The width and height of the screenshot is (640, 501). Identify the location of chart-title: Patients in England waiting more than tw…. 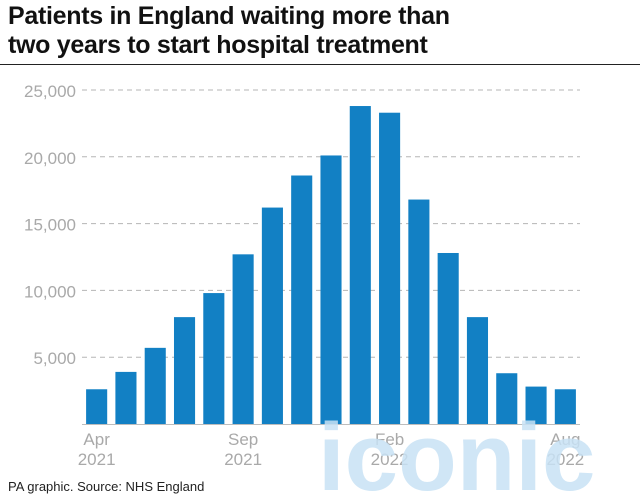
(320, 31).